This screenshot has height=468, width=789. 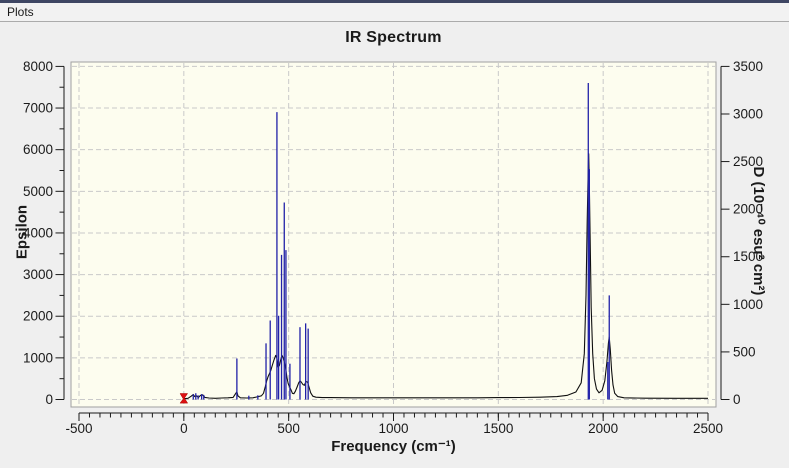 I want to click on window-top-border, so click(x=394, y=1).